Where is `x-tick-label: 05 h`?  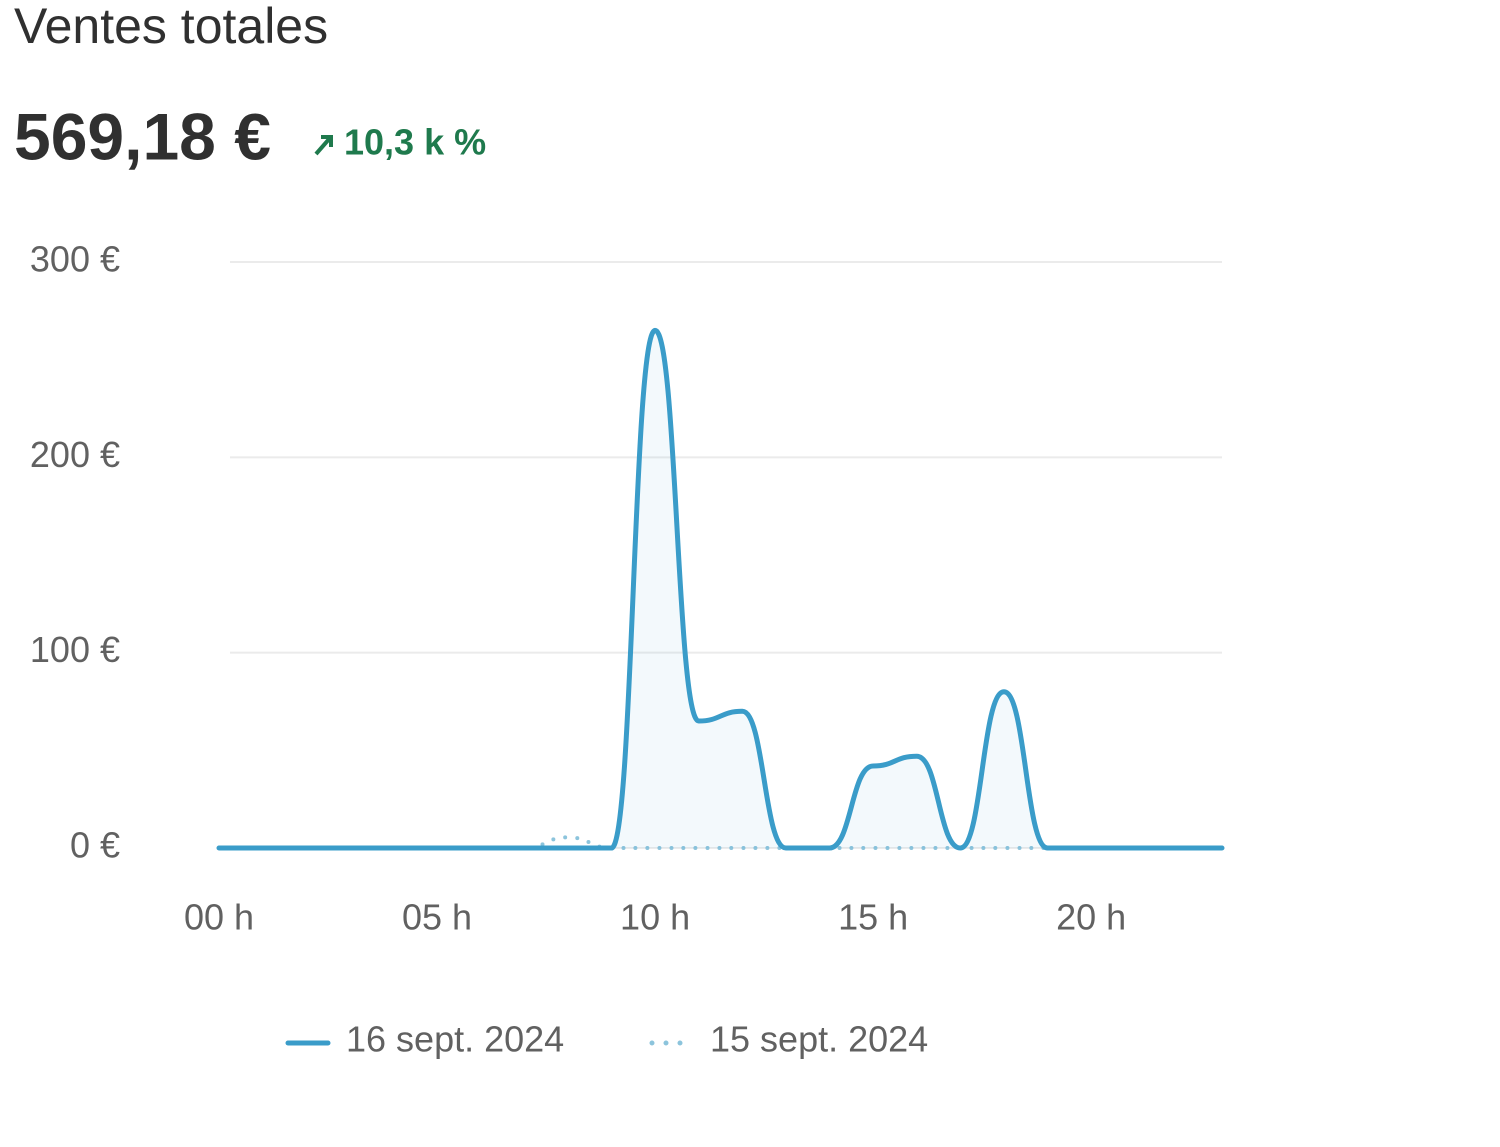 x-tick-label: 05 h is located at coordinates (437, 917).